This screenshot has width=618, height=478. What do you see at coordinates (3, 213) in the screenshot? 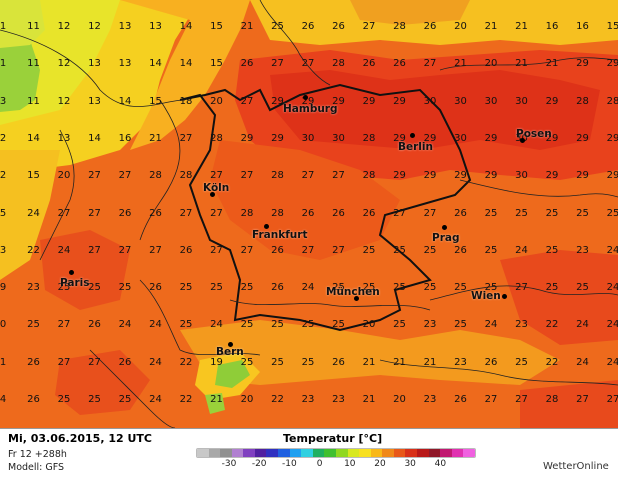
I see `grid-value: 5` at bounding box center [3, 213].